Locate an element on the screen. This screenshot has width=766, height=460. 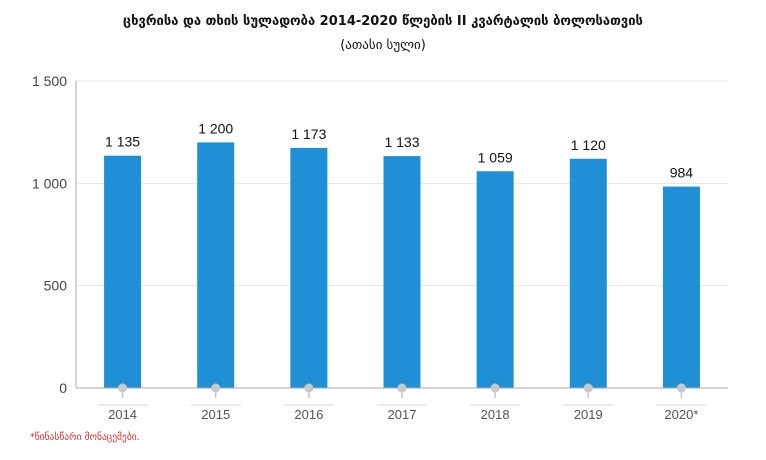
data-label: 984 is located at coordinates (682, 173).